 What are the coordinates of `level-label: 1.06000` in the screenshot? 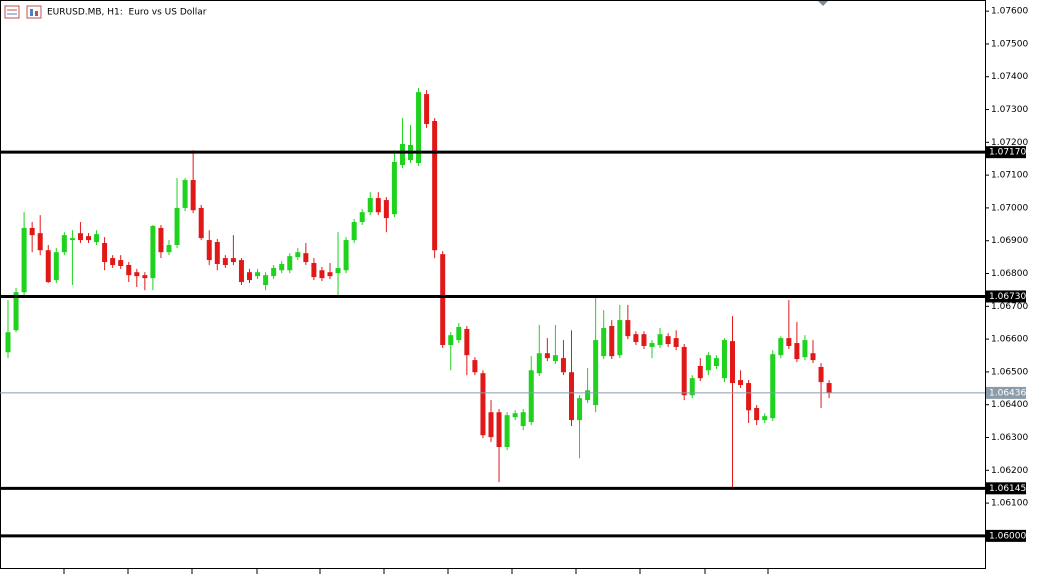 It's located at (1007, 536).